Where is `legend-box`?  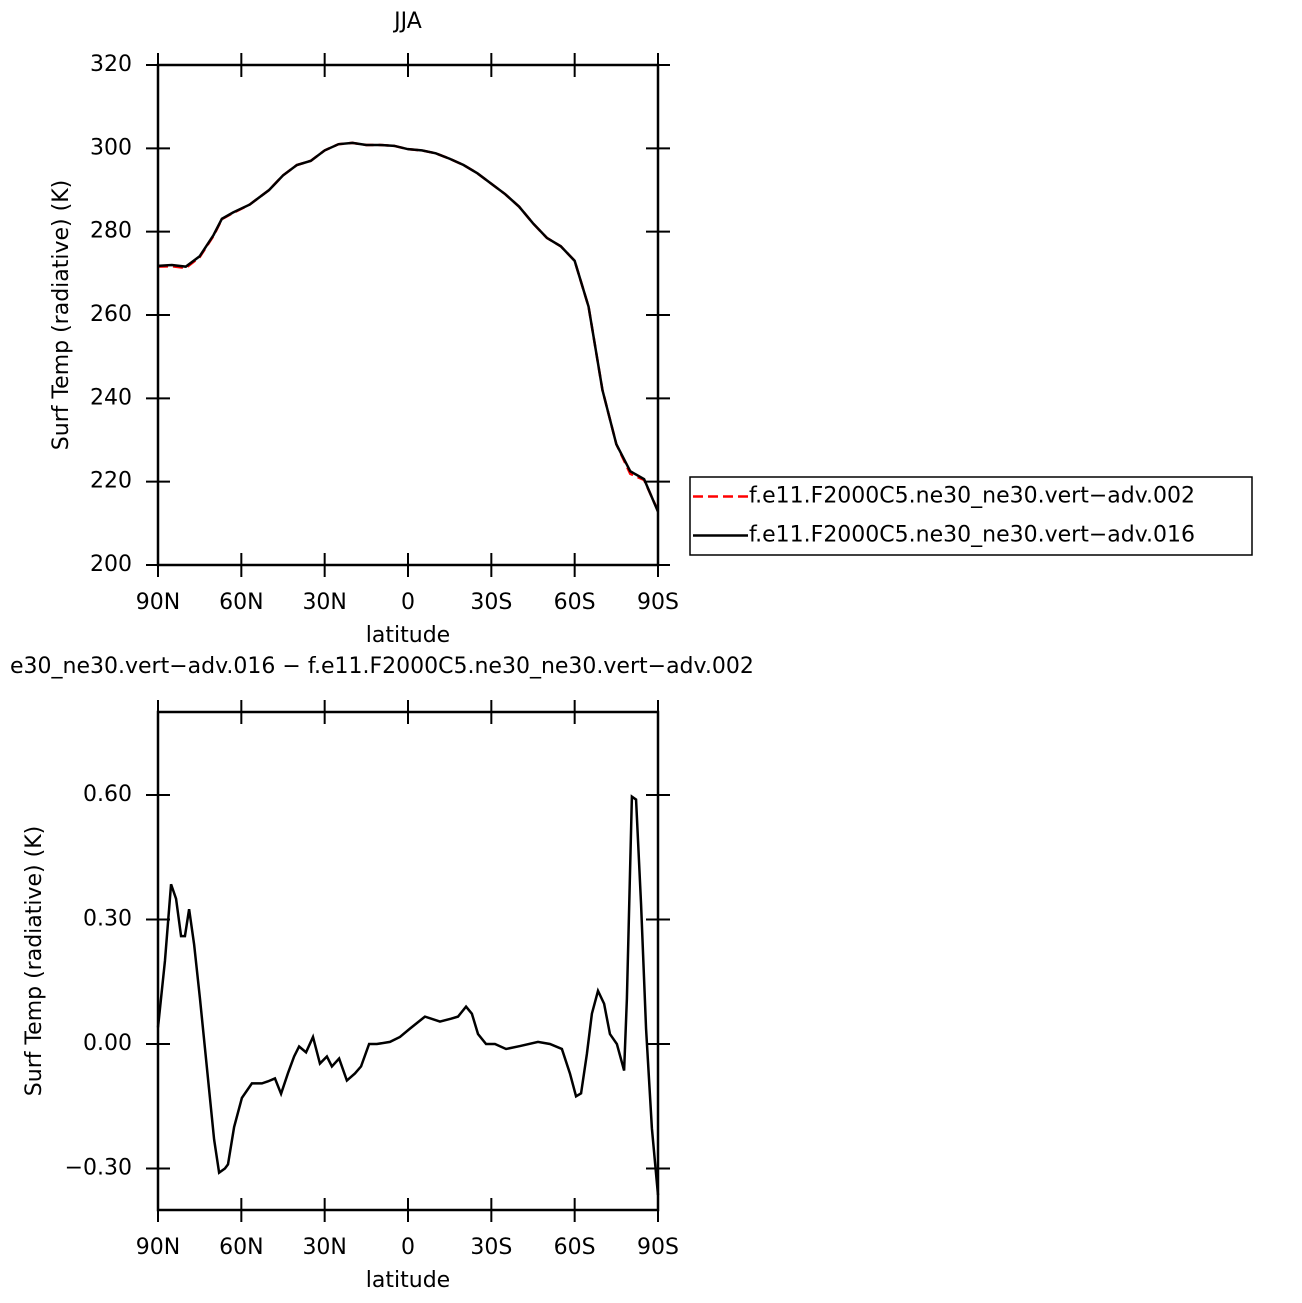 legend-box is located at coordinates (971, 516).